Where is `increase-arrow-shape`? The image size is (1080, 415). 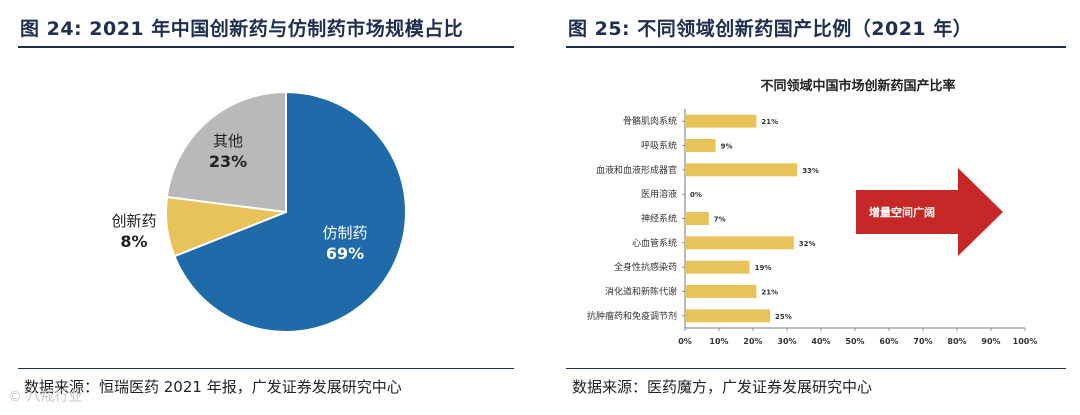
increase-arrow-shape is located at coordinates (929, 212).